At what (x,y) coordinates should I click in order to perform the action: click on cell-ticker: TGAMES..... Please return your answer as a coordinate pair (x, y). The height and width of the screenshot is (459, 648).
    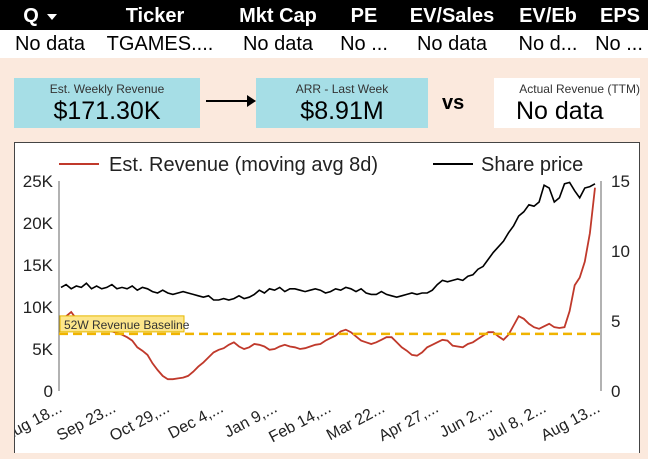
    Looking at the image, I should click on (160, 44).